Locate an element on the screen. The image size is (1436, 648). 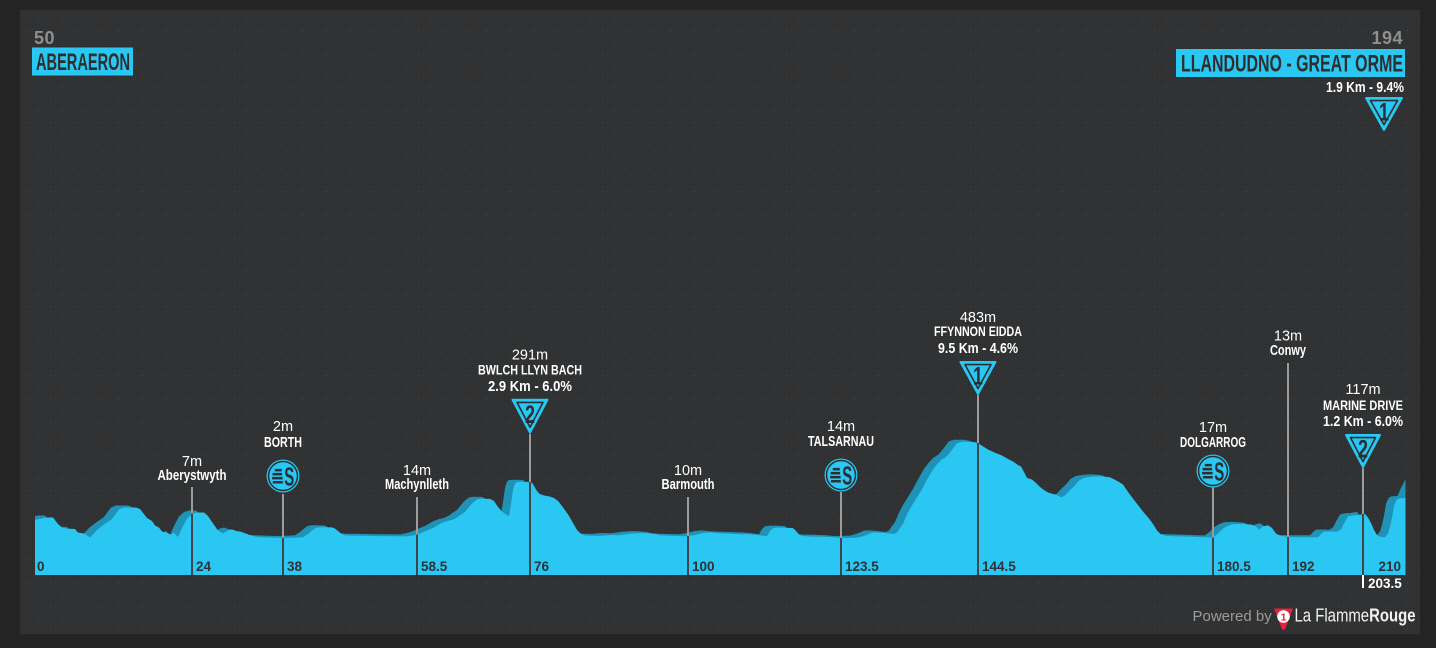
svg-text: La FlammeRouge is located at coordinates (1355, 615).